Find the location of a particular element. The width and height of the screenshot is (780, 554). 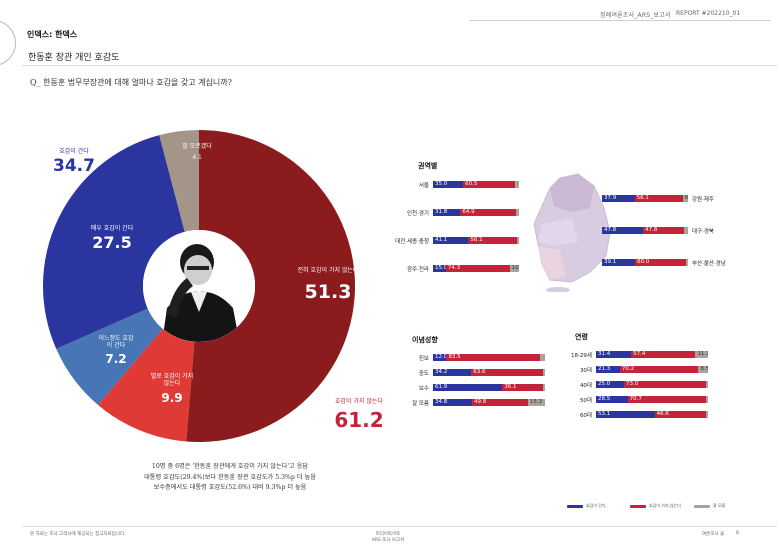

korea-map is located at coordinates (572, 232).